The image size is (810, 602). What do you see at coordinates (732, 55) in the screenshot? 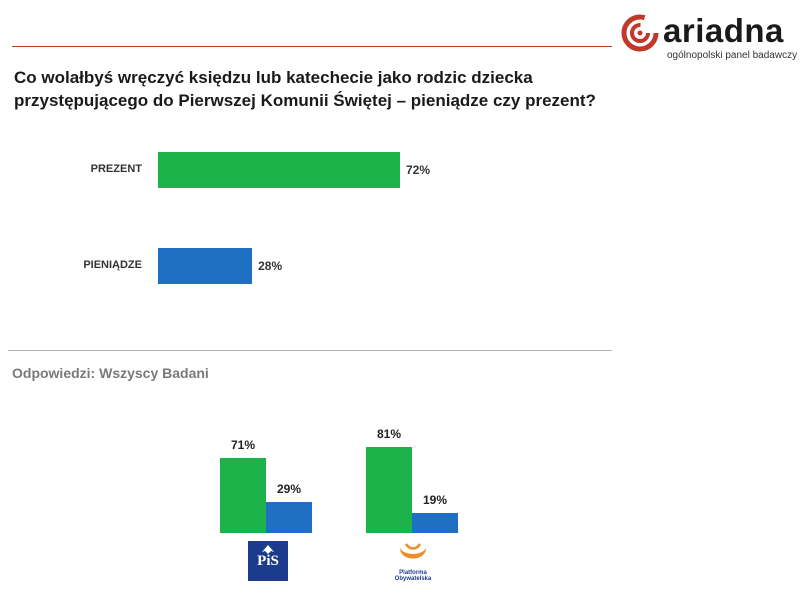
I see `brand-tagline: ogólnopolski panel badawczy` at bounding box center [732, 55].